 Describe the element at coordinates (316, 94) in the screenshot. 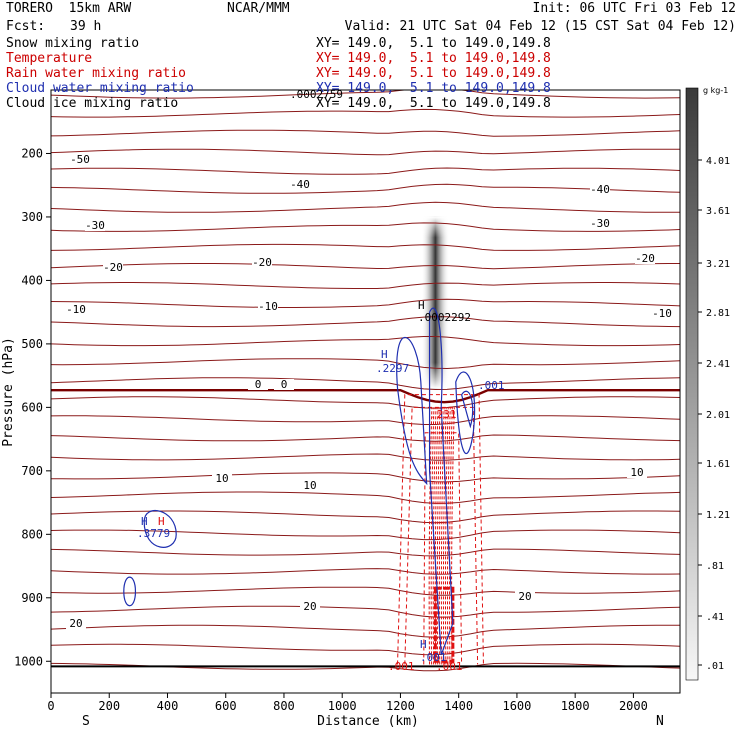

I see `contour-annotation: .0002759` at that location.